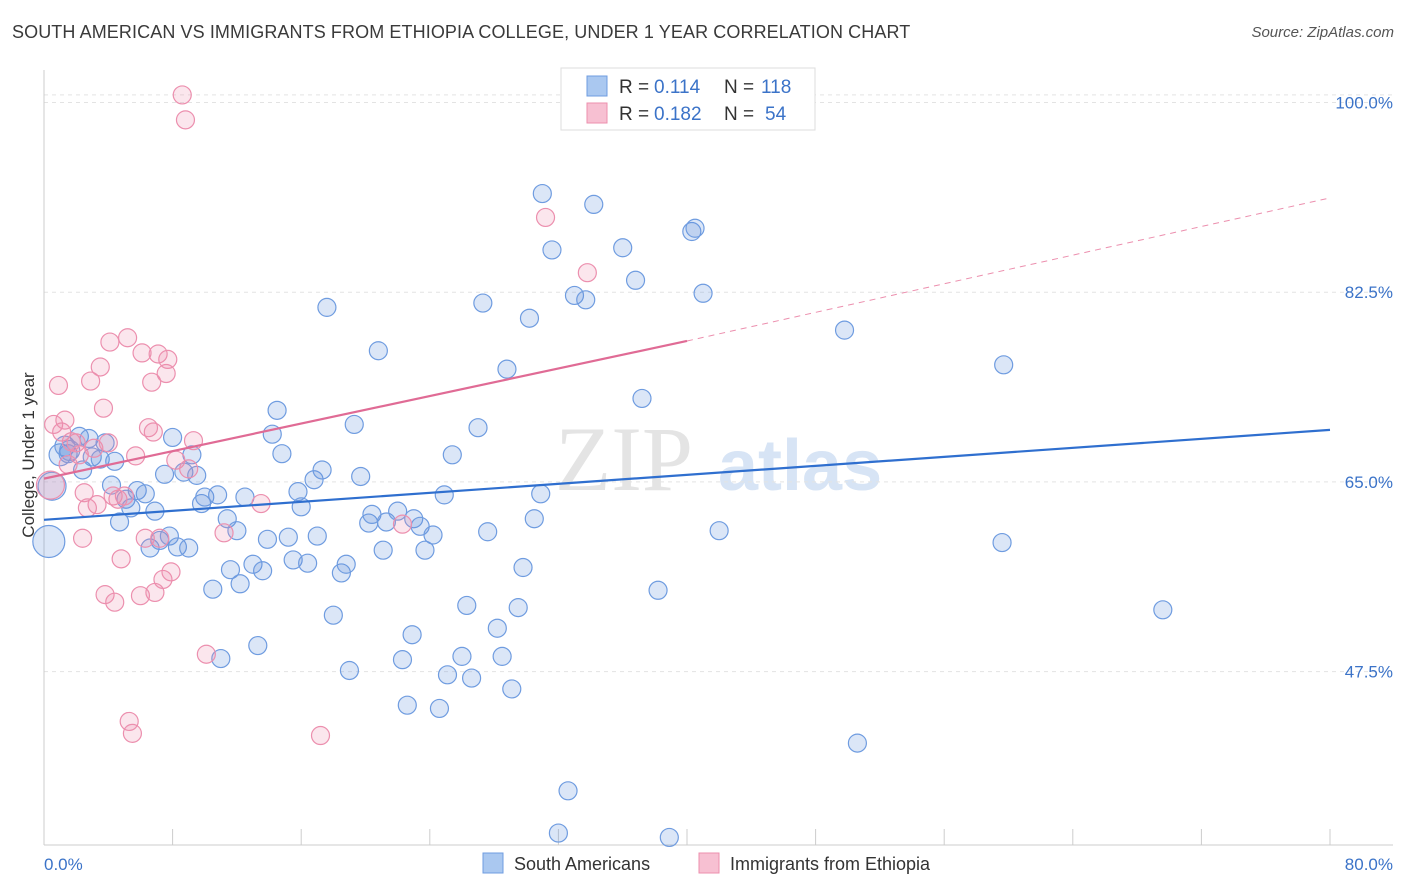  Describe the element at coordinates (634, 87) in the screenshot. I see `legend-r-label: R =` at that location.